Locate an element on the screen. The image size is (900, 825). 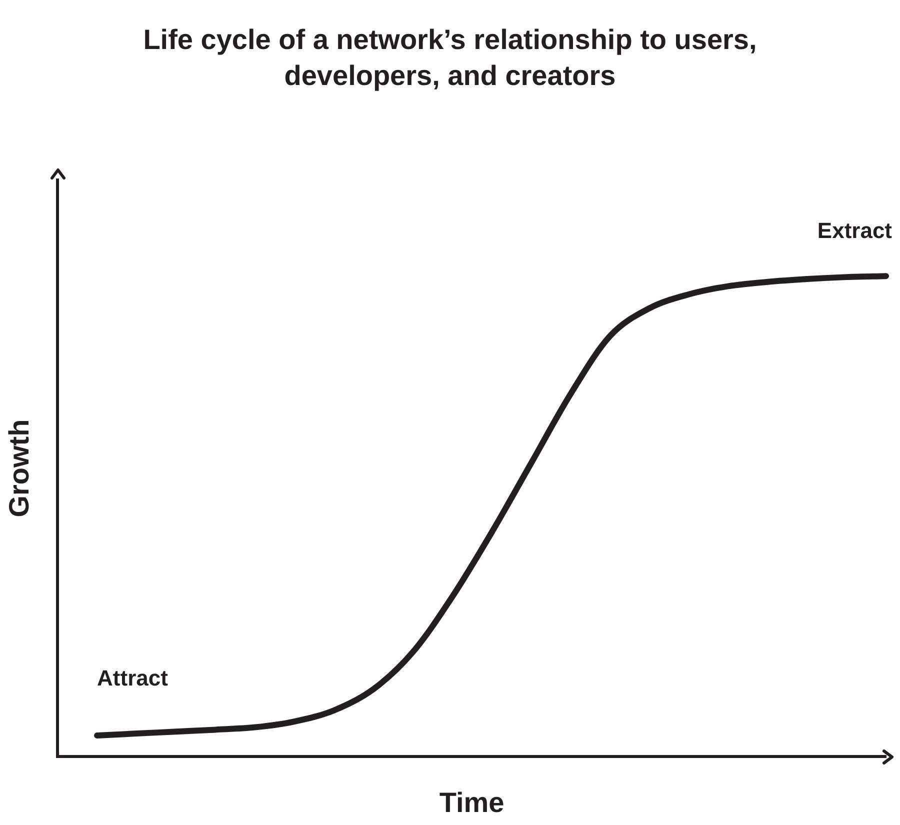
y-axis-title: Growth is located at coordinates (19, 468).